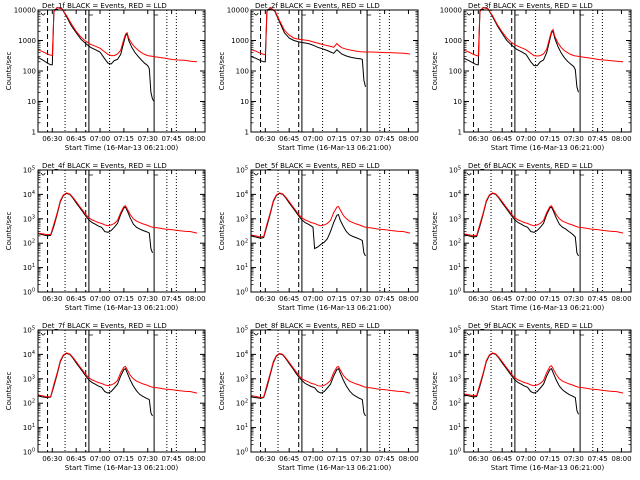 The image size is (640, 480). Describe the element at coordinates (31, 102) in the screenshot. I see `y-tick-label: 10` at that location.